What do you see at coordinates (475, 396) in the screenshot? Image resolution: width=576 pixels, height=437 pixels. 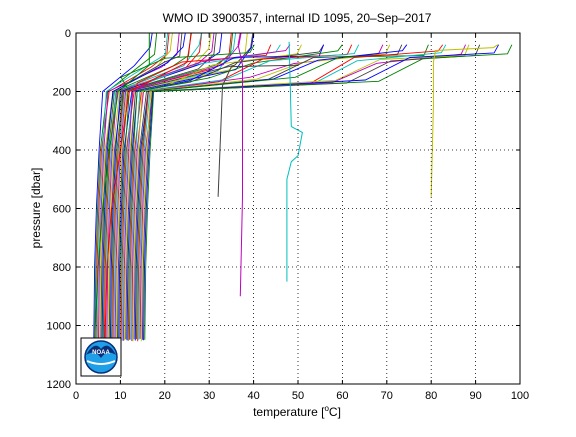 I see `x-tick-label: 90` at bounding box center [475, 396].